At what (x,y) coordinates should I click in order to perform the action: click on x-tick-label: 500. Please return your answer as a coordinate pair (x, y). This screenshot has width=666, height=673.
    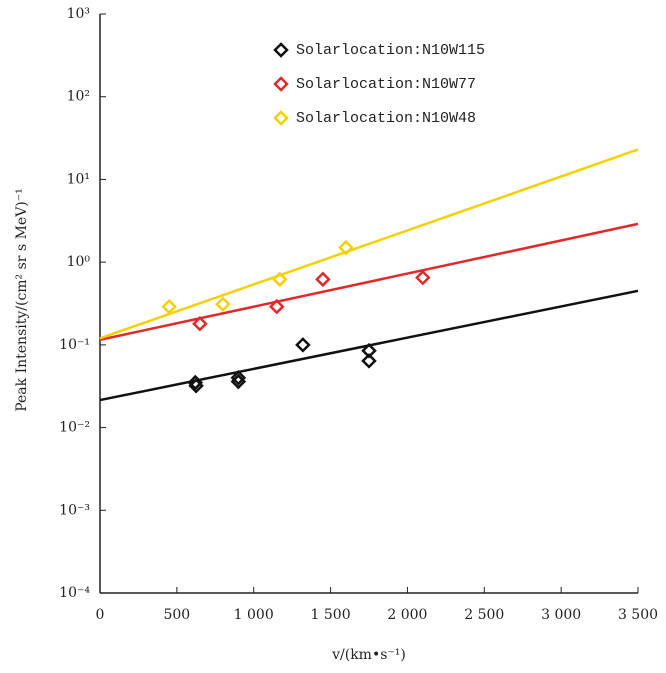
    Looking at the image, I should click on (176, 615).